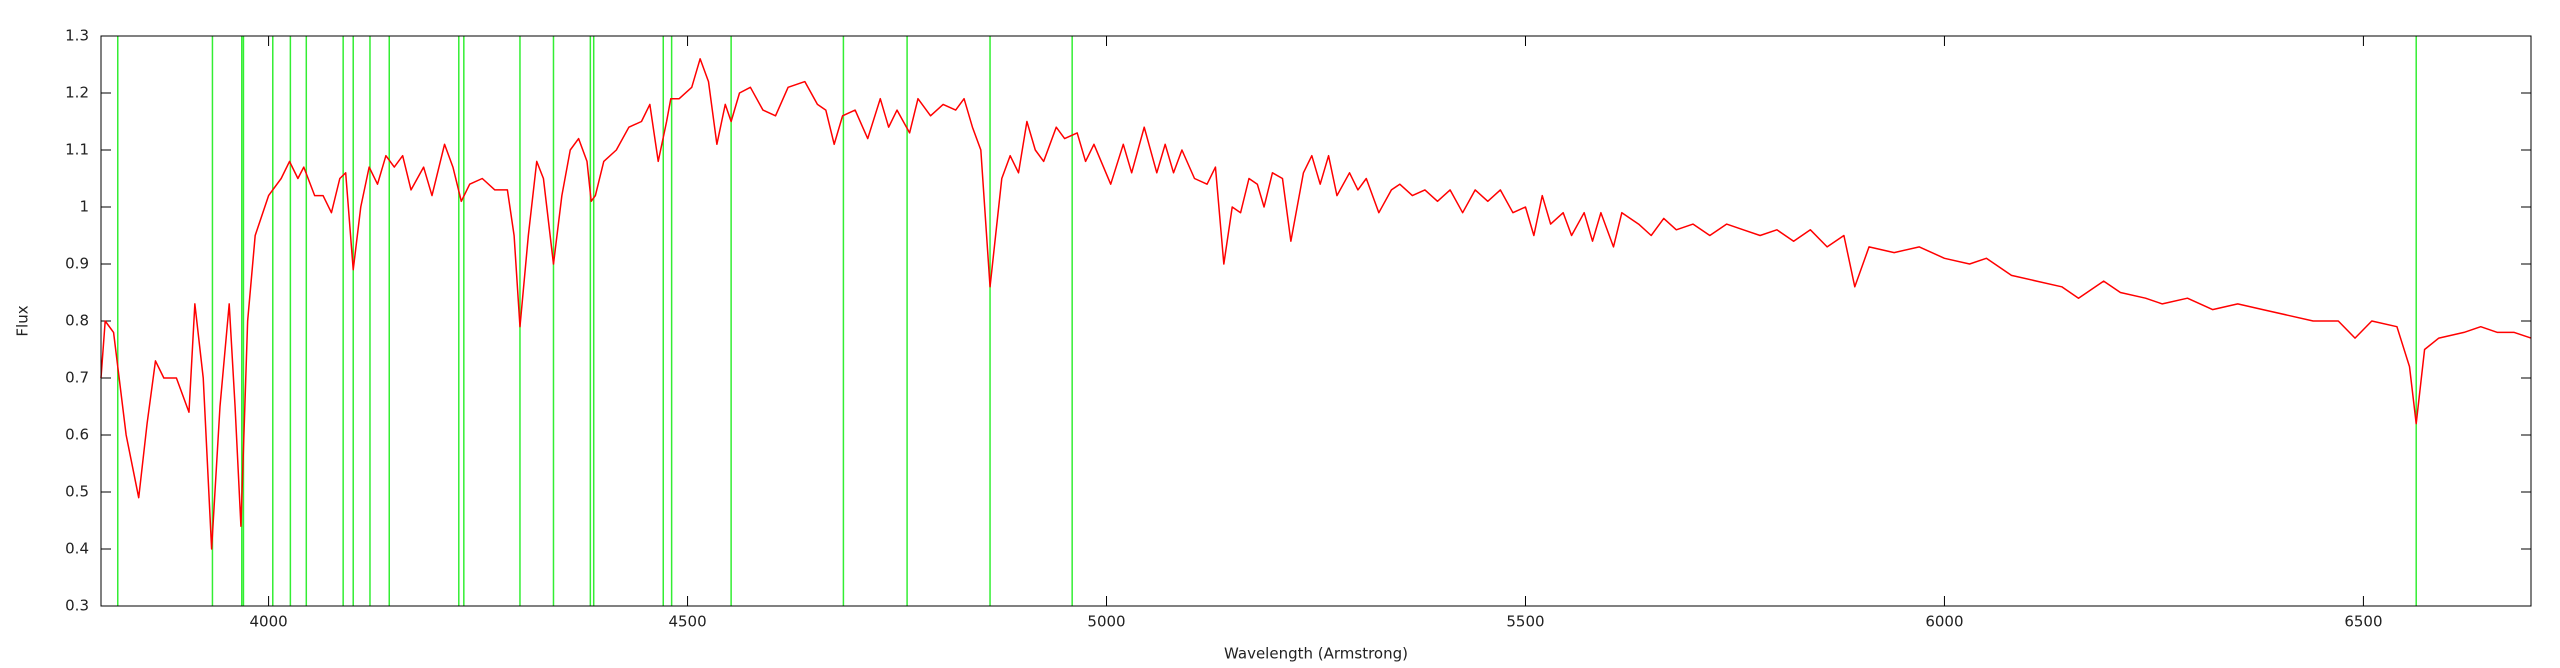  I want to click on x-tick-label: 5000, so click(1106, 622).